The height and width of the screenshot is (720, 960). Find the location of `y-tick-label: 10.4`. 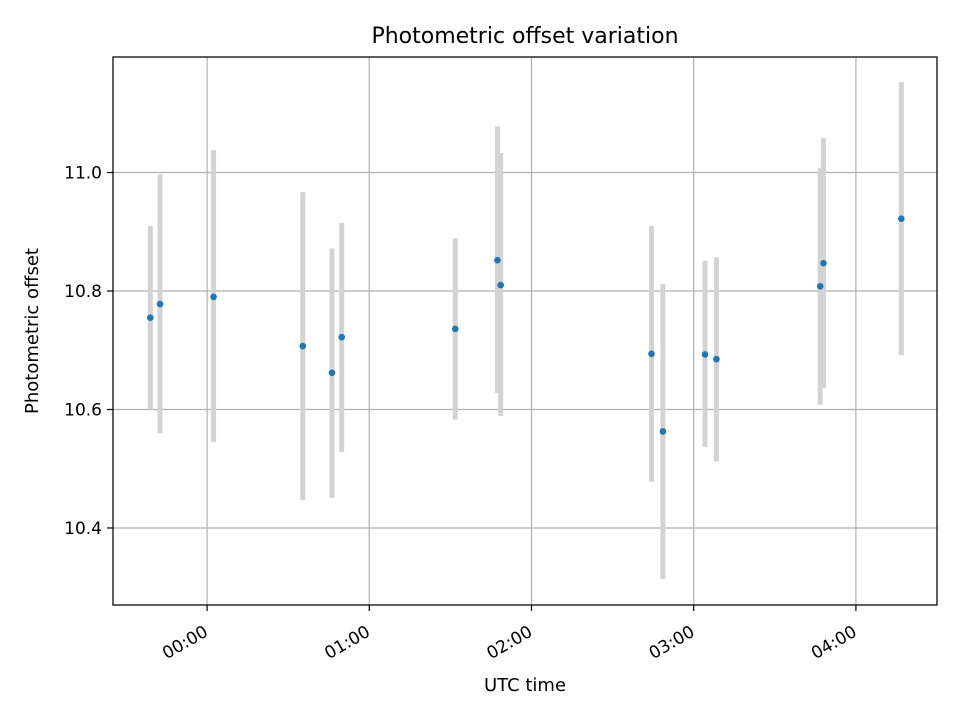

y-tick-label: 10.4 is located at coordinates (83, 529).